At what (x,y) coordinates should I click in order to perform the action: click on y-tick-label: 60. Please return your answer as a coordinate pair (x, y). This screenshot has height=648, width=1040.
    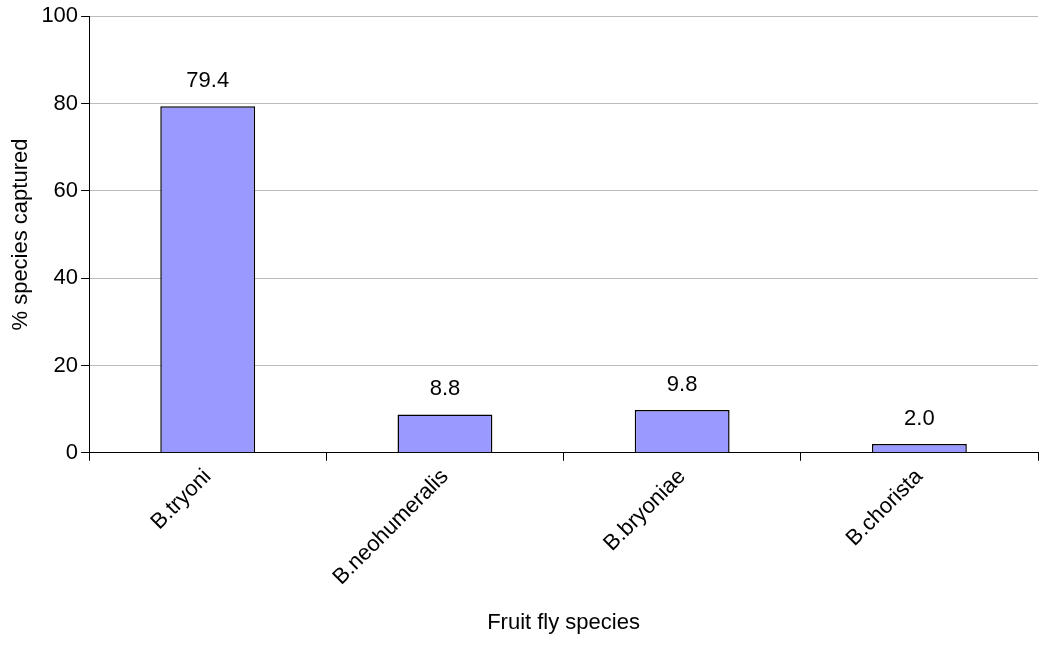
    Looking at the image, I should click on (66, 189).